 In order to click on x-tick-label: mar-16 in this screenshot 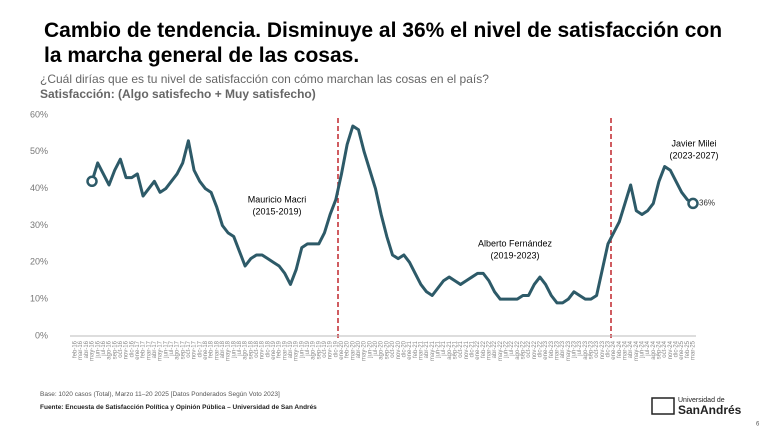, I will do `click(81, 350)`.